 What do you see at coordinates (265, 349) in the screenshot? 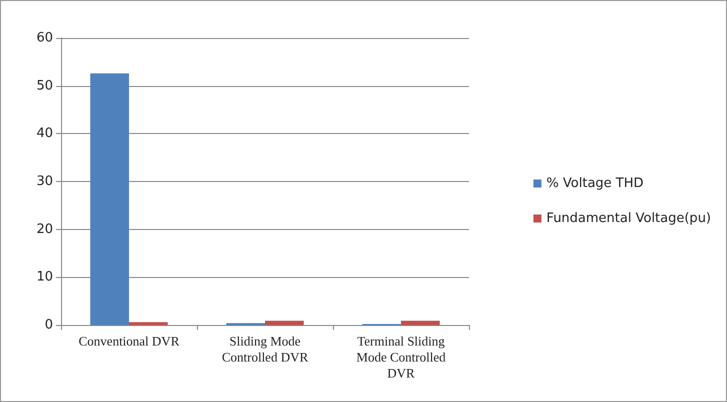
I see `x-tick-label: Sliding Mode Controlled DVR` at bounding box center [265, 349].